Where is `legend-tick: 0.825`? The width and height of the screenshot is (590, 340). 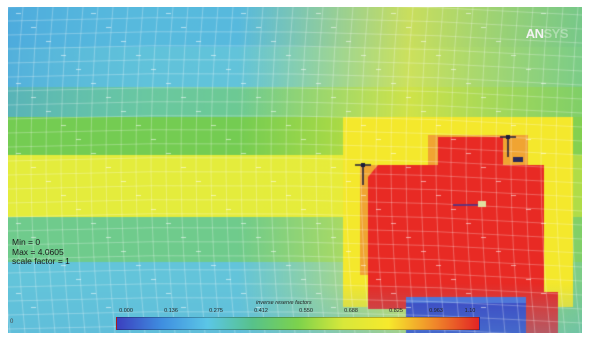 legend-tick: 0.825 is located at coordinates (396, 311).